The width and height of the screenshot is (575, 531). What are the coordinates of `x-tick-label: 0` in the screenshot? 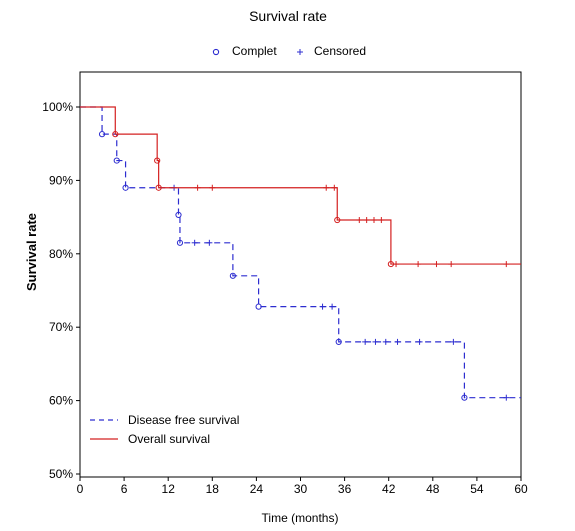 It's located at (80, 489).